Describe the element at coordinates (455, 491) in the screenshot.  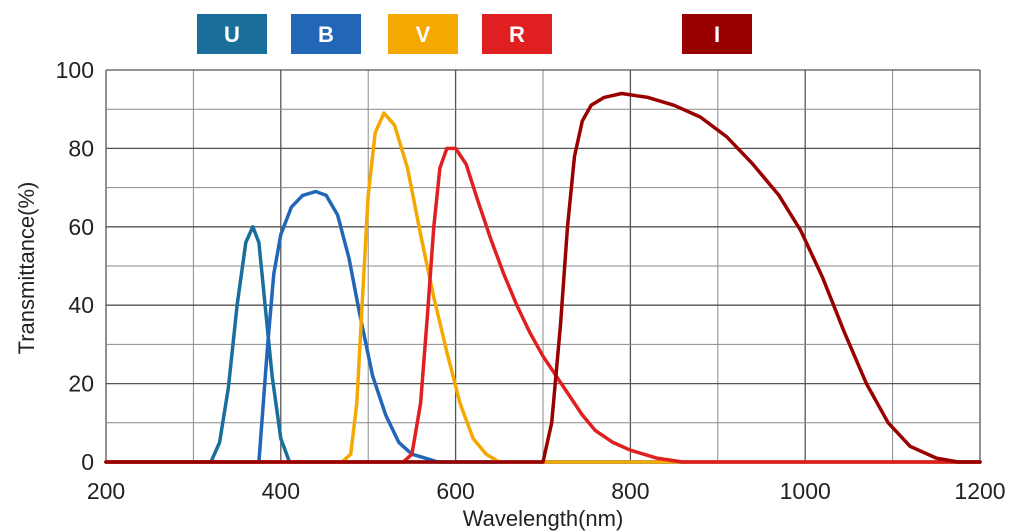
I see `x-tick-label: 600` at that location.